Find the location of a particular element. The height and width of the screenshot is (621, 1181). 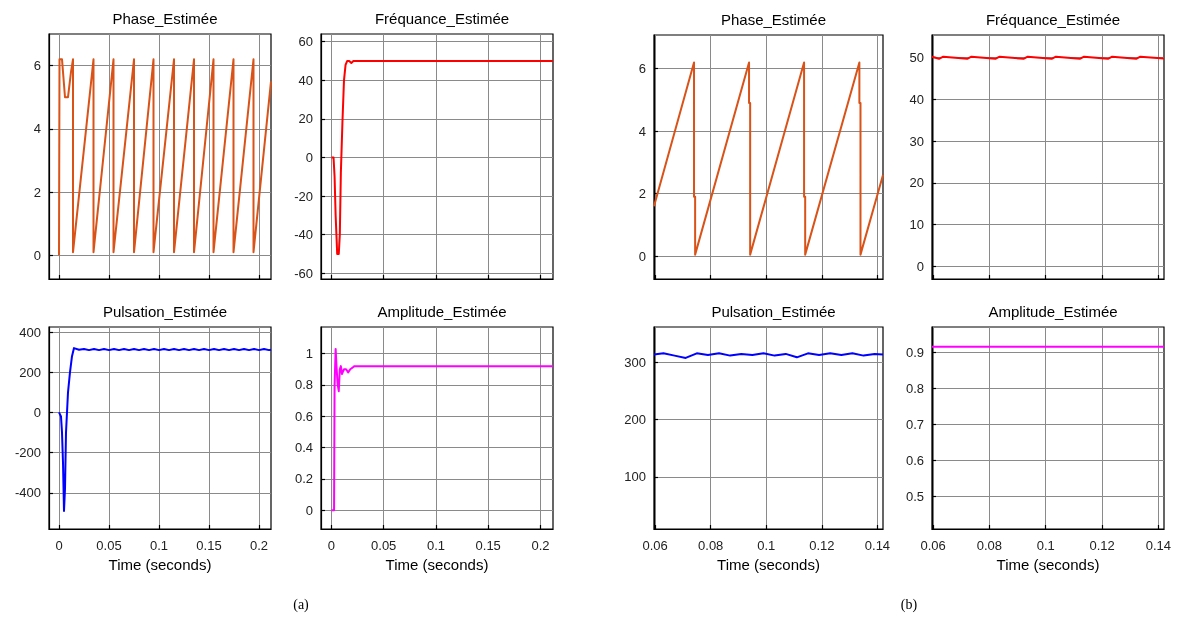

y-tick-label: -20 is located at coordinates (303, 196).